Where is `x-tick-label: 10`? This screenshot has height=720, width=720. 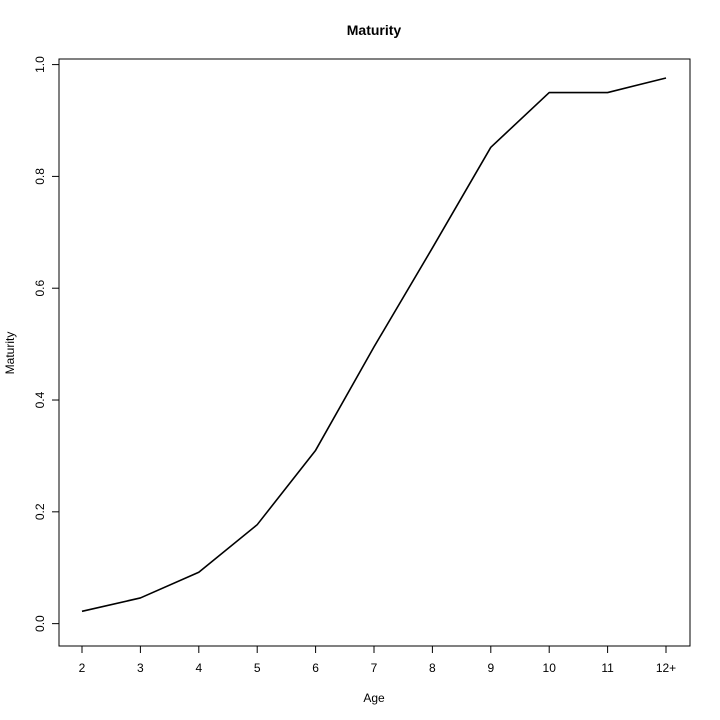
x-tick-label: 10 is located at coordinates (550, 668).